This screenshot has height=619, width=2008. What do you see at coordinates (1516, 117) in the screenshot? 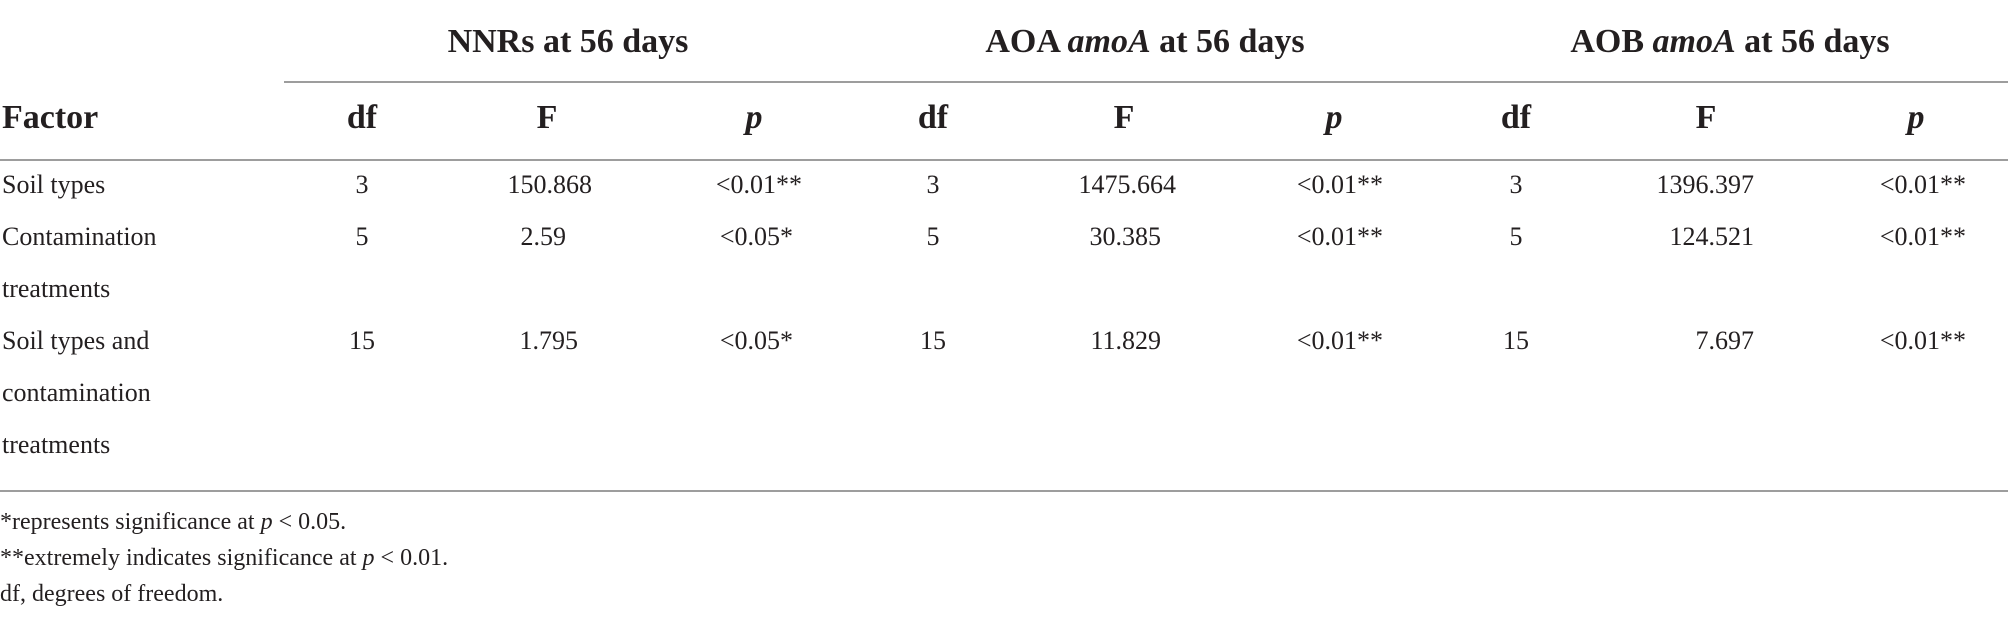
I see `column-header-aob-df: df` at bounding box center [1516, 117].